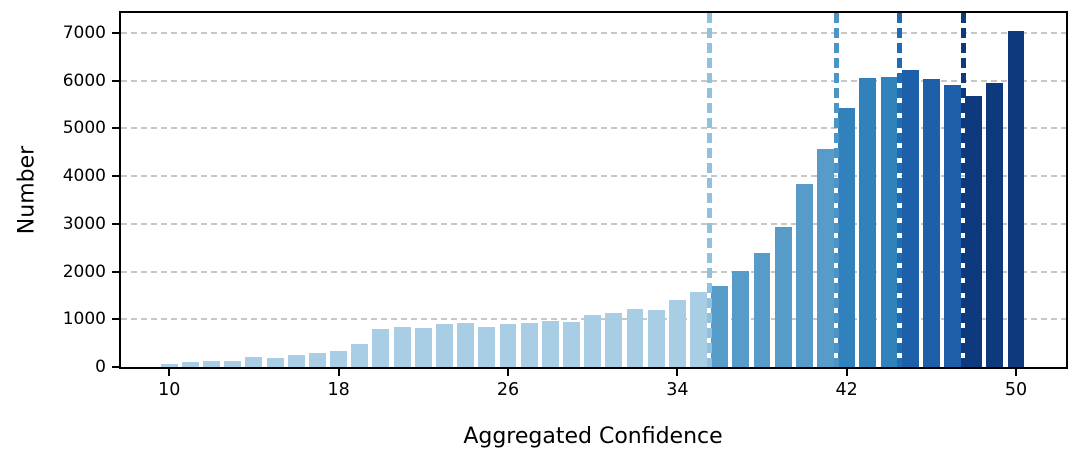 This screenshot has height=462, width=1079. Describe the element at coordinates (614, 339) in the screenshot. I see `histogram-bar-x31` at that location.